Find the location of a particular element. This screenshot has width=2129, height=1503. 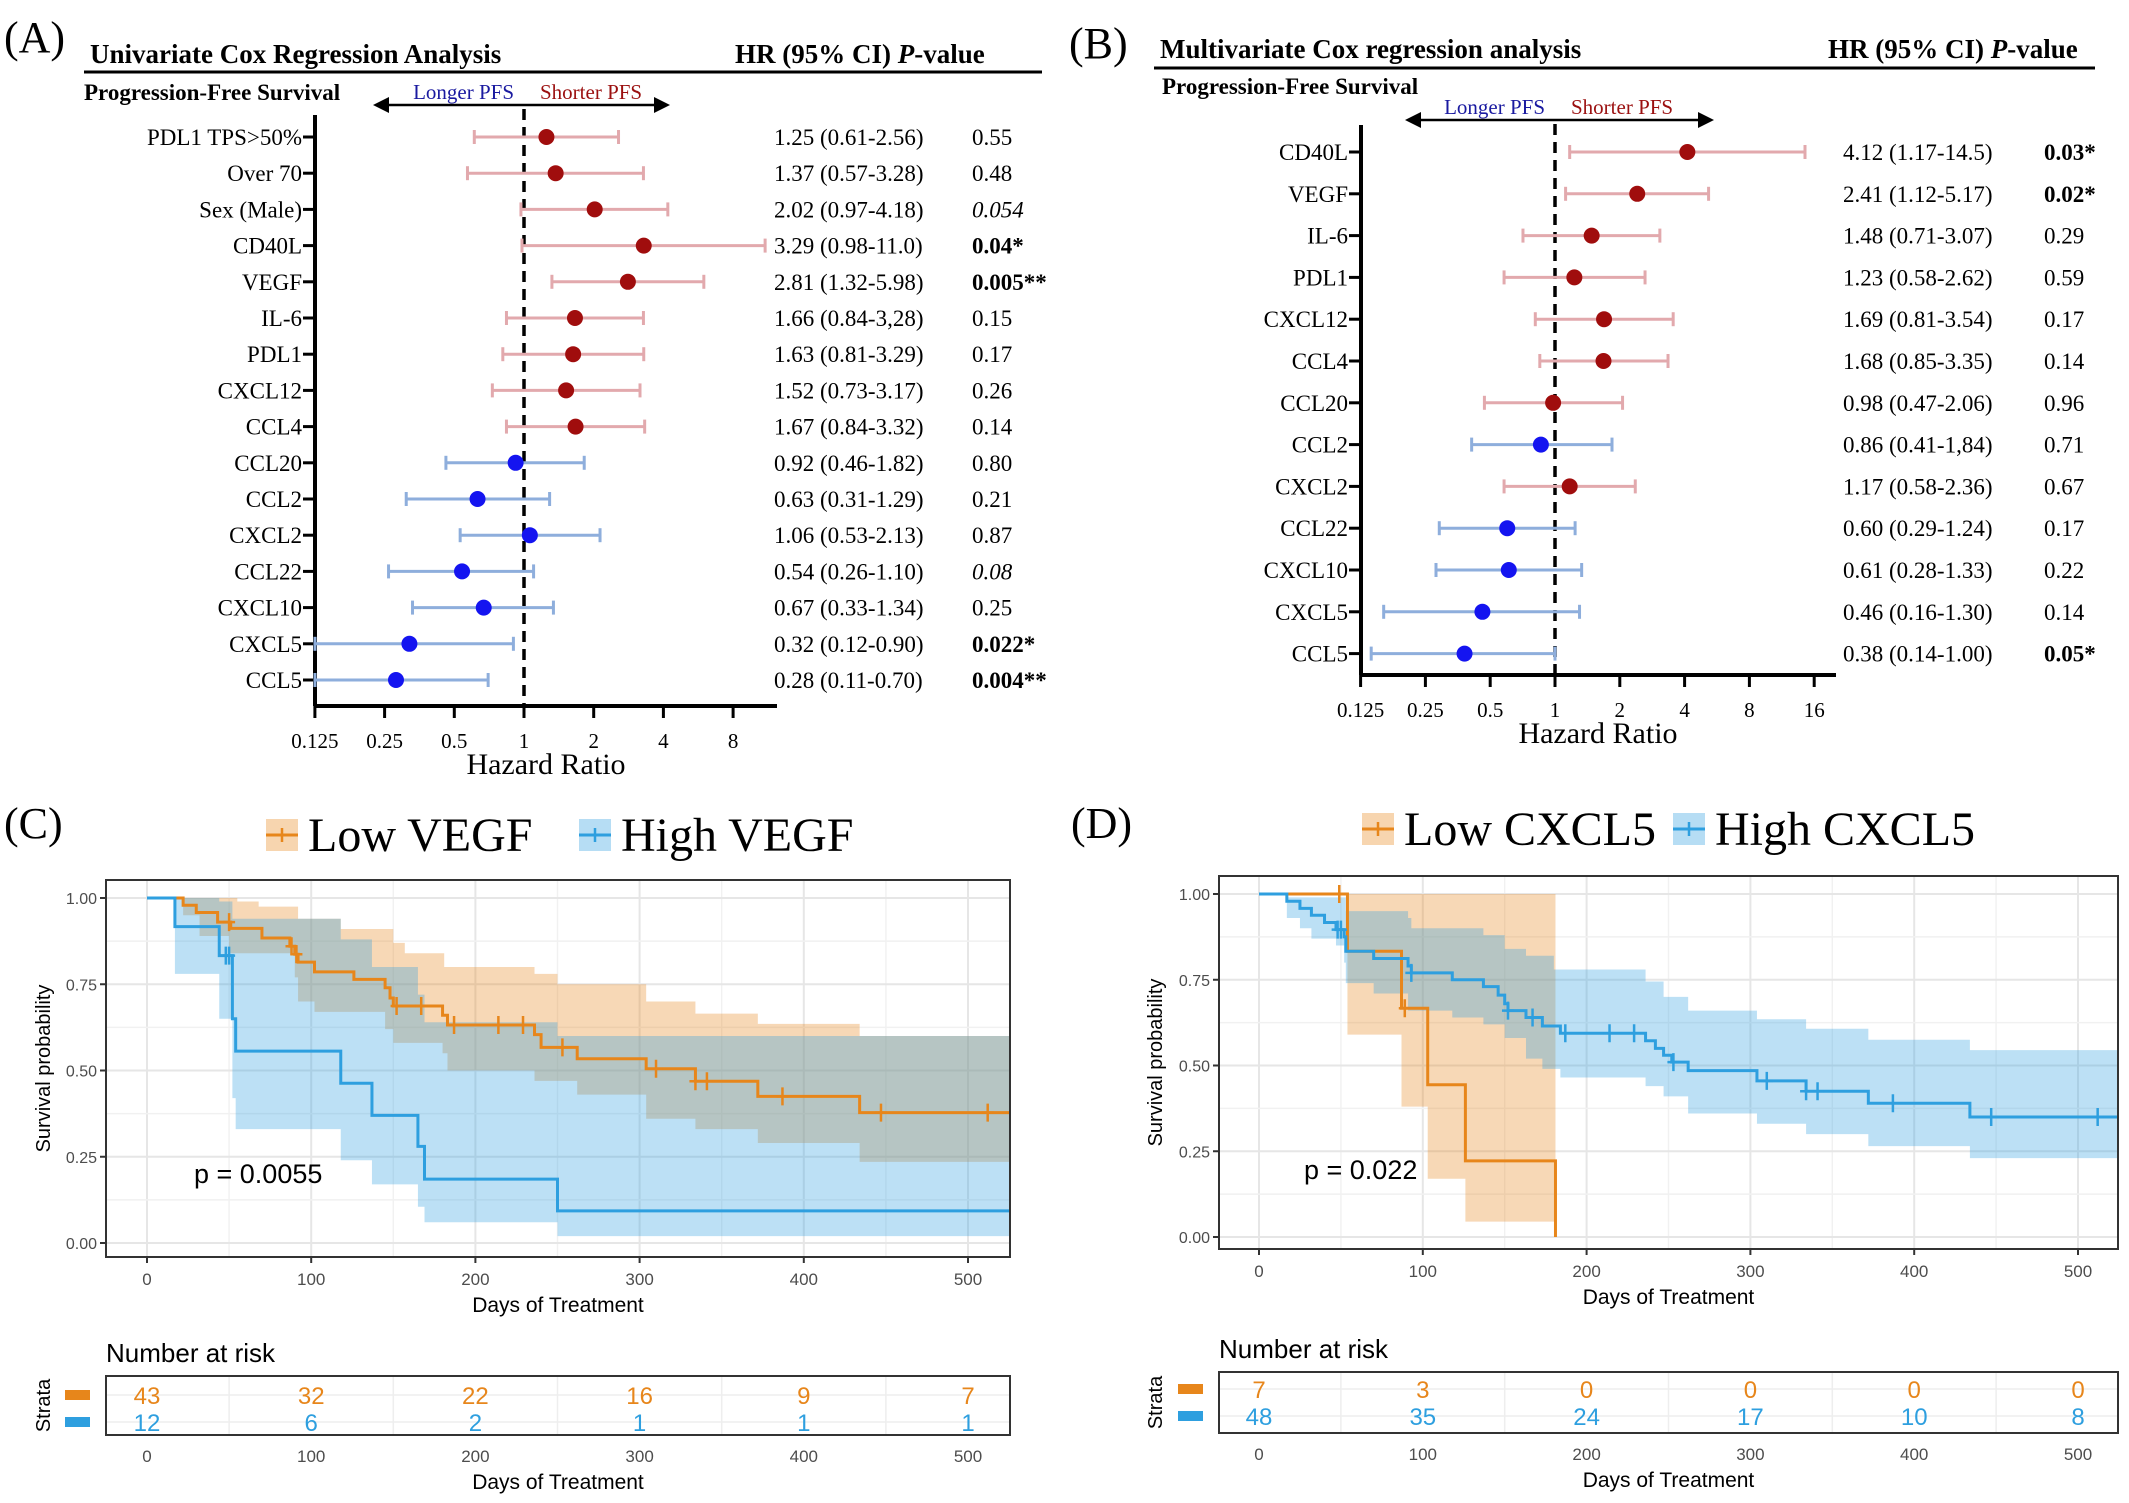

p-value: 0.87 is located at coordinates (992, 535).